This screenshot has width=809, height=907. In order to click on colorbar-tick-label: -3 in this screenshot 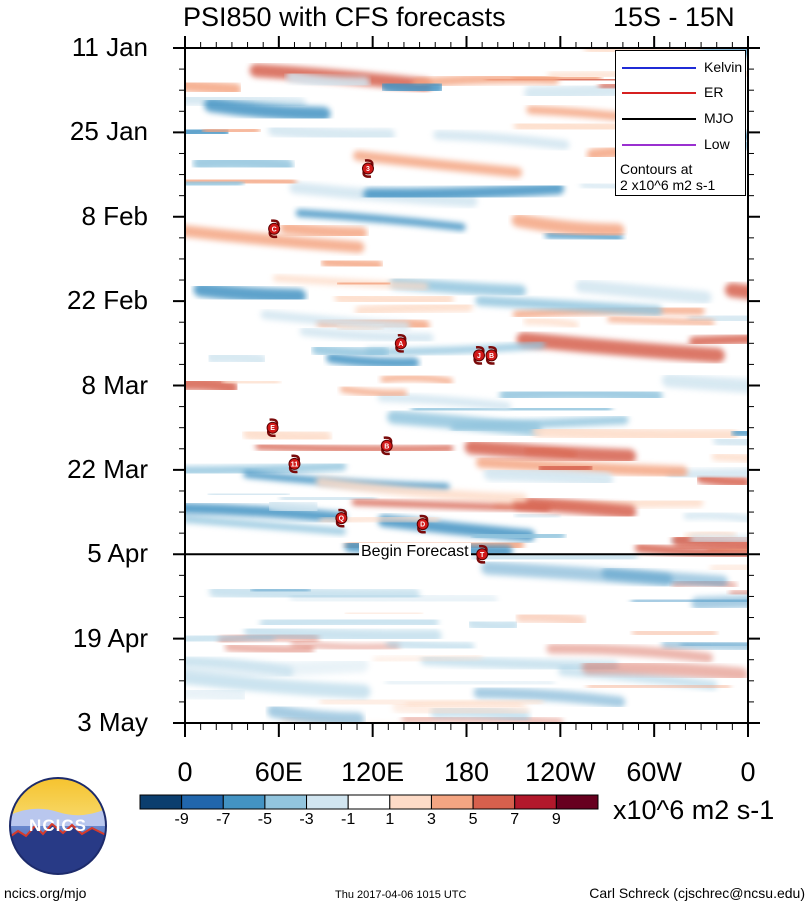, I will do `click(306, 819)`.